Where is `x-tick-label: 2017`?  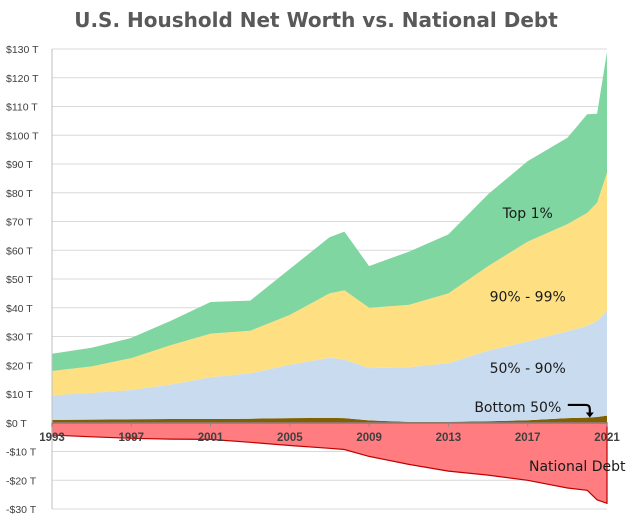
x-tick-label: 2017 is located at coordinates (528, 438).